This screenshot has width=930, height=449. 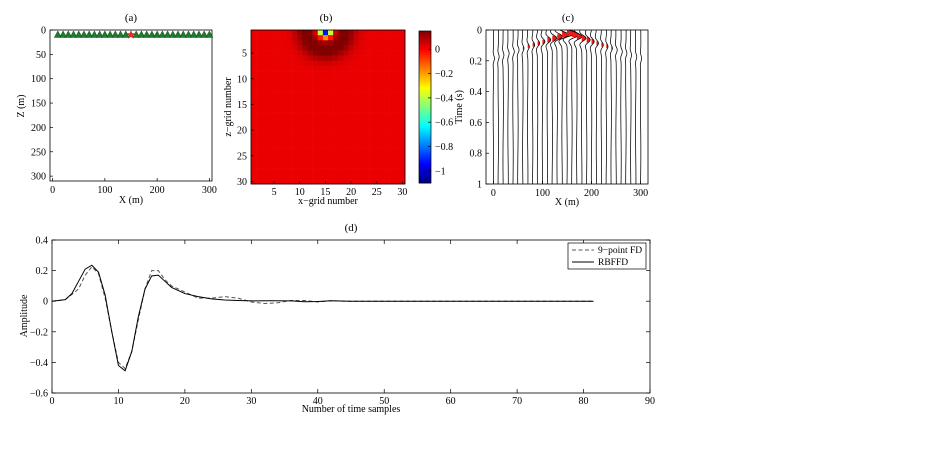 I want to click on b-xtick-label: 5, so click(x=274, y=192).